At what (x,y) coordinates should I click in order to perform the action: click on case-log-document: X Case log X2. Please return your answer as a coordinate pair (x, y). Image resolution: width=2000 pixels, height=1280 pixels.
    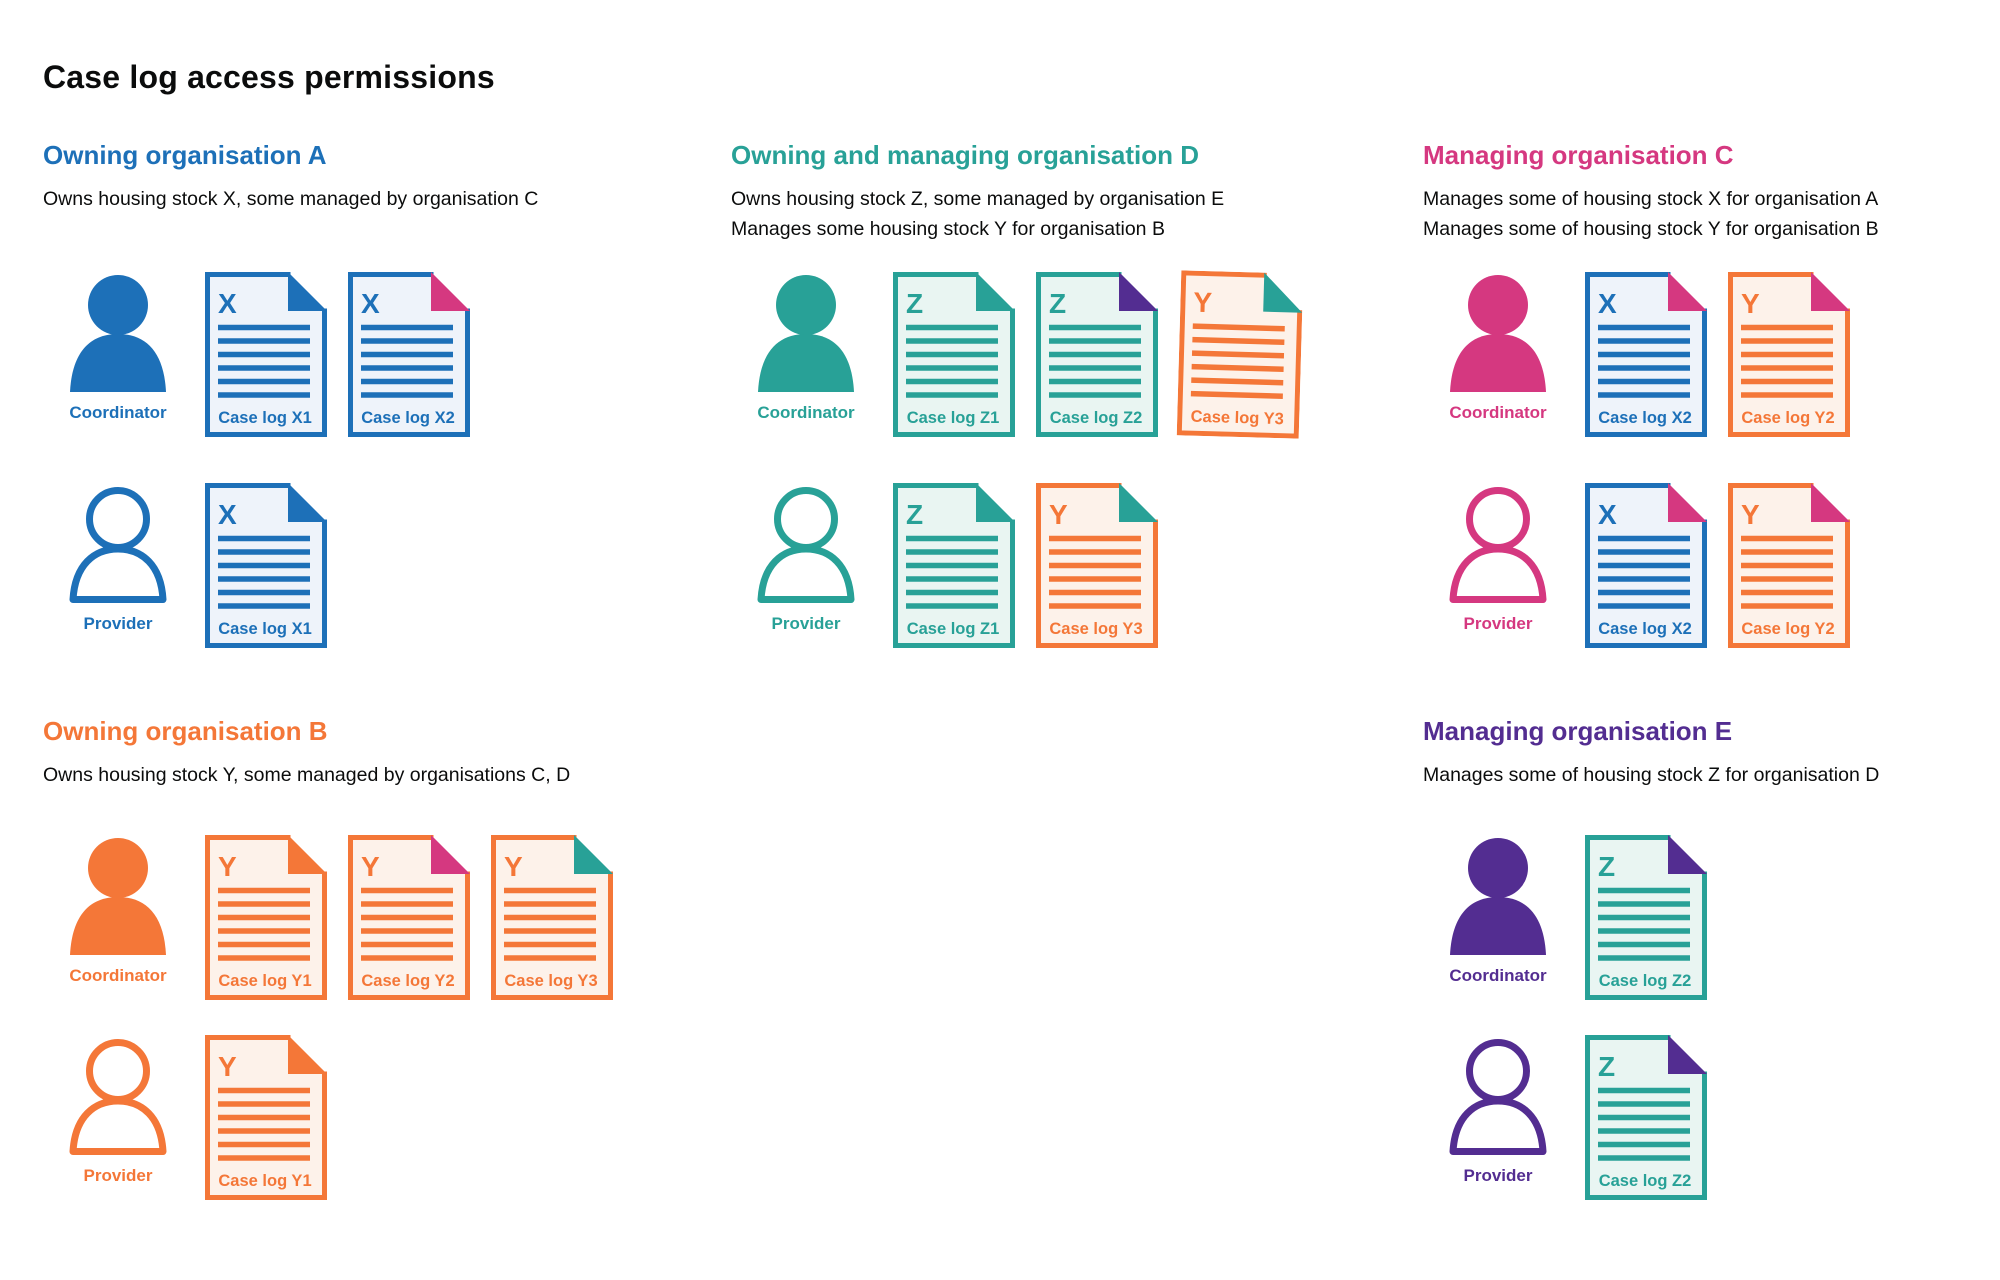
    Looking at the image, I should click on (1646, 565).